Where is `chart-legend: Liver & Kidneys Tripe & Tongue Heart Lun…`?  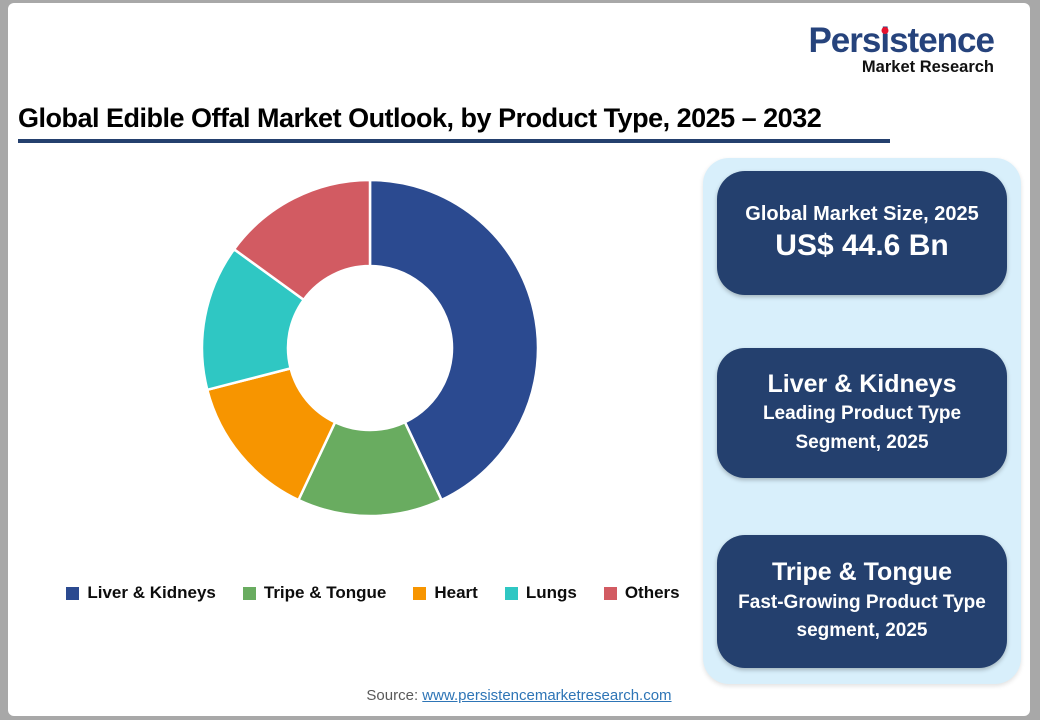 chart-legend: Liver & Kidneys Tripe & Tongue Heart Lun… is located at coordinates (373, 593).